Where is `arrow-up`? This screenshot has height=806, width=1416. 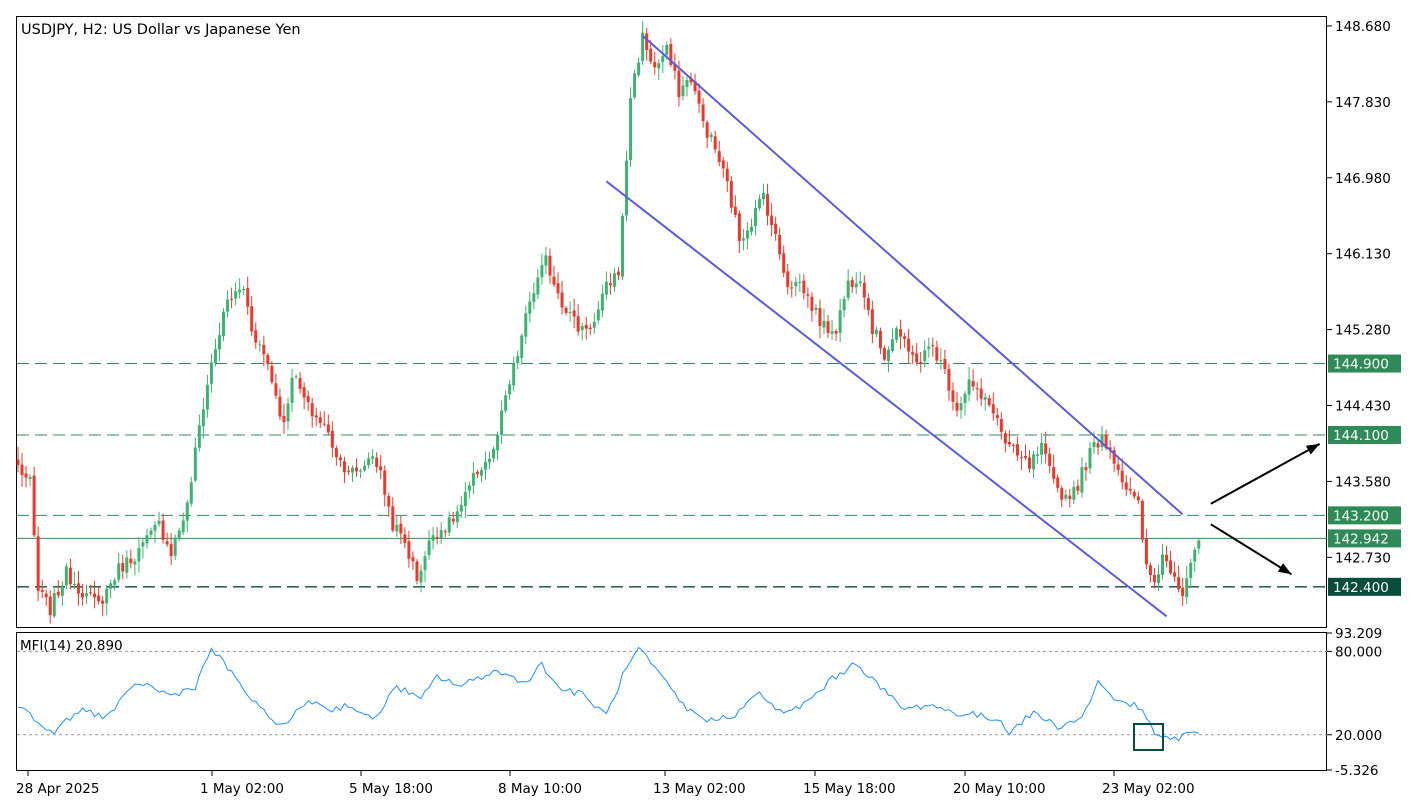 arrow-up is located at coordinates (1265, 474).